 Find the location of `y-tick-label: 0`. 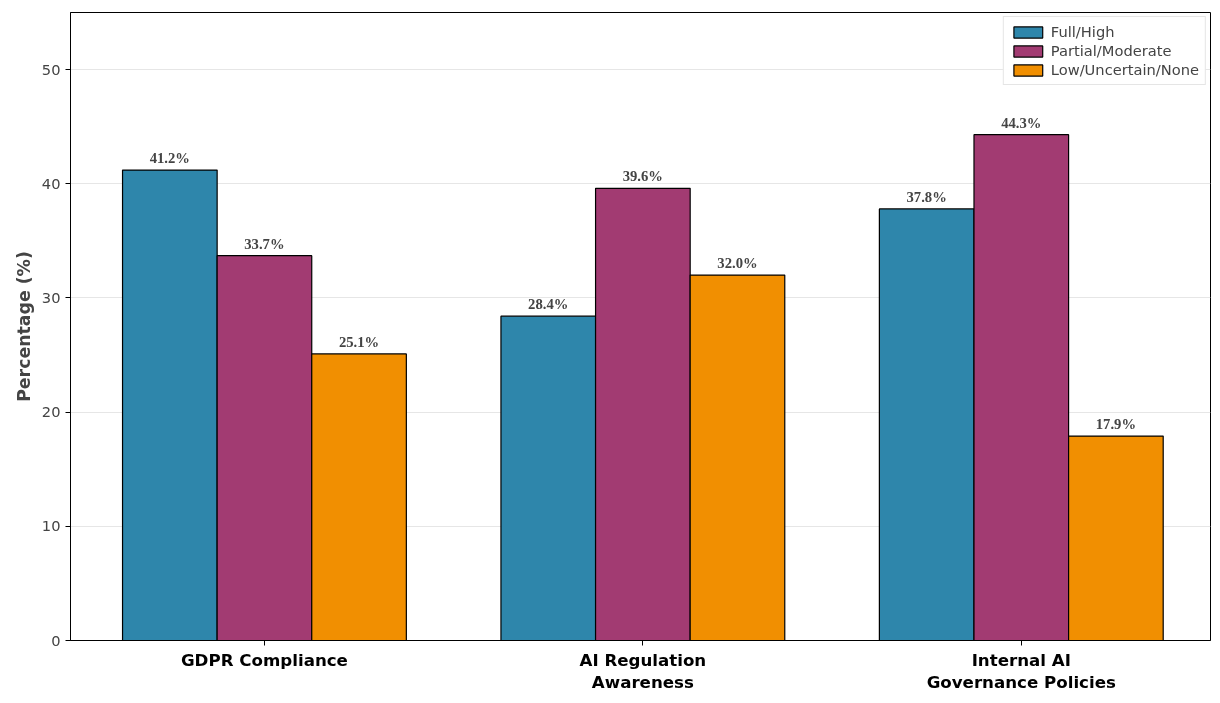

y-tick-label: 0 is located at coordinates (56, 640).